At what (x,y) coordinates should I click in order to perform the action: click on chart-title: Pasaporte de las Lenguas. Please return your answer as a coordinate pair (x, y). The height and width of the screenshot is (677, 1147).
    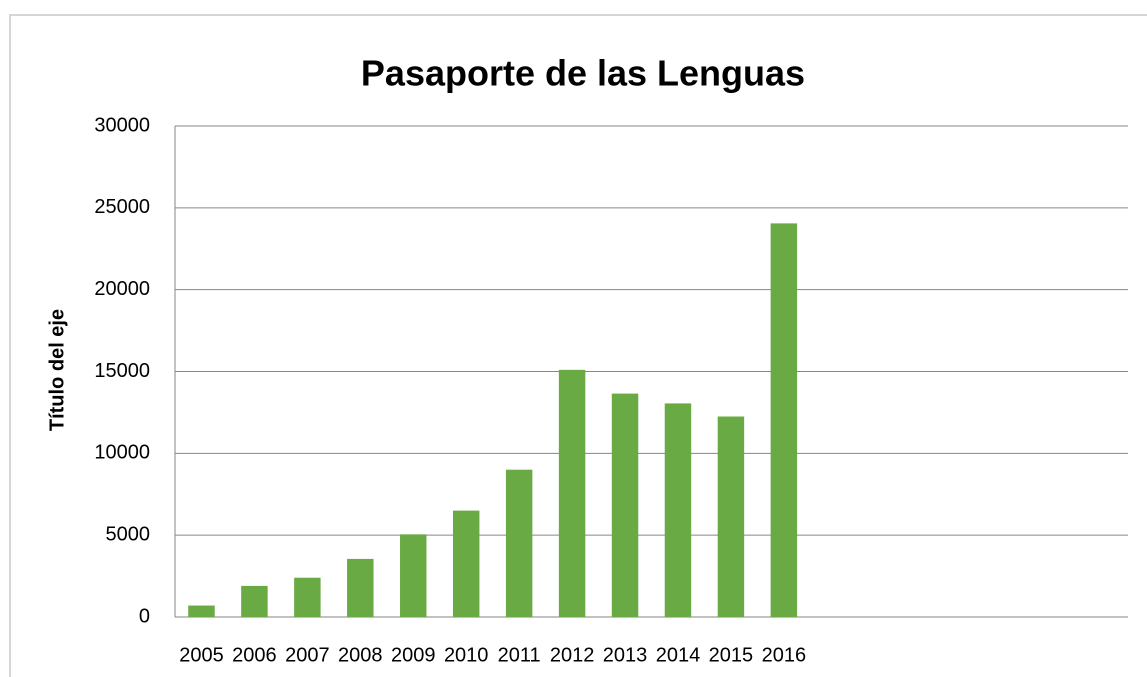
    Looking at the image, I should click on (583, 73).